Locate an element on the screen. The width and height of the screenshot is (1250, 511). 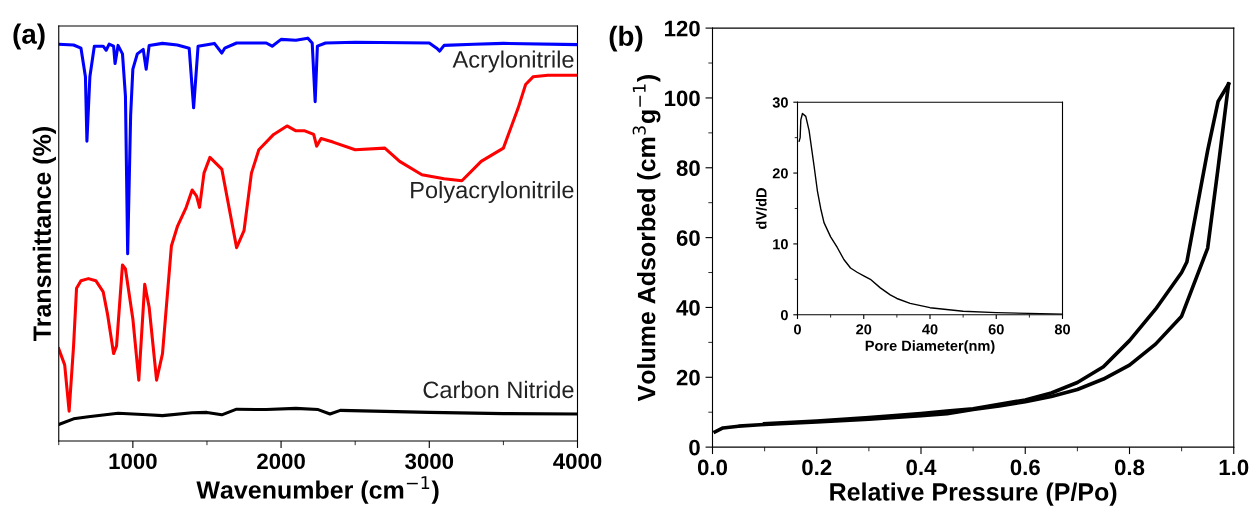
series-label: Acrylonitrile is located at coordinates (513, 61).